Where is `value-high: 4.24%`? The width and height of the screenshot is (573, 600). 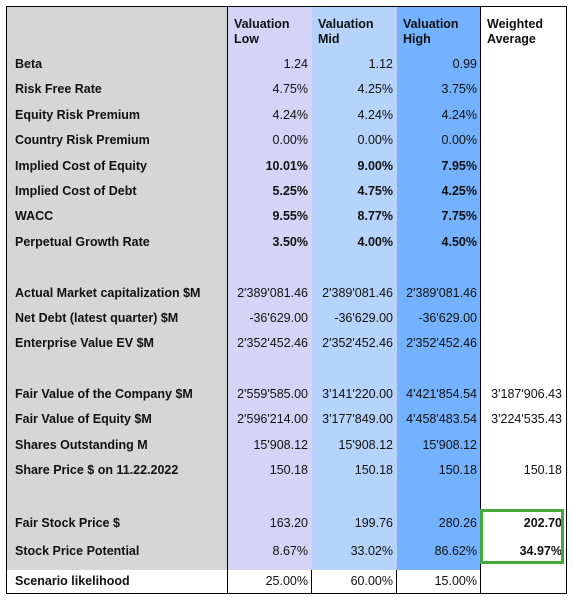
value-high: 4.24% is located at coordinates (459, 115).